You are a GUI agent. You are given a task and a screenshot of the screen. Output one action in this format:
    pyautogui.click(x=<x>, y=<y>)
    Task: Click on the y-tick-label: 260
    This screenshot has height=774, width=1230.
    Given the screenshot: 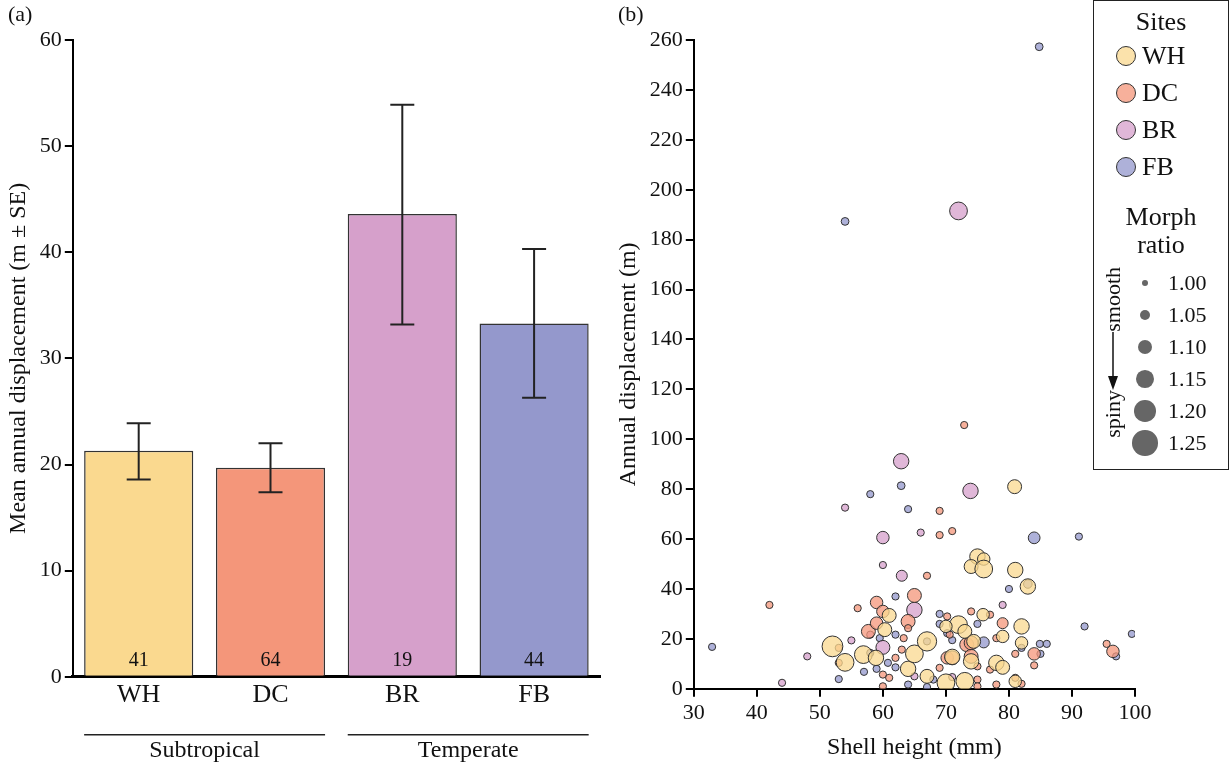 What is the action you would take?
    pyautogui.click(x=666, y=38)
    